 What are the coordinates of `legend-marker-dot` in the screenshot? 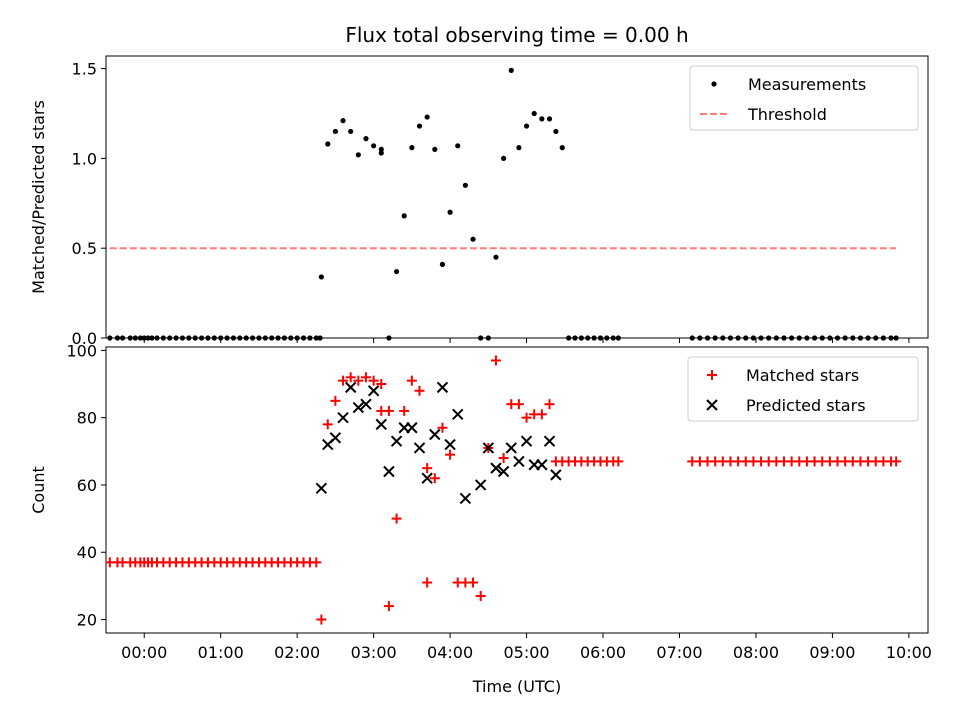 It's located at (714, 84).